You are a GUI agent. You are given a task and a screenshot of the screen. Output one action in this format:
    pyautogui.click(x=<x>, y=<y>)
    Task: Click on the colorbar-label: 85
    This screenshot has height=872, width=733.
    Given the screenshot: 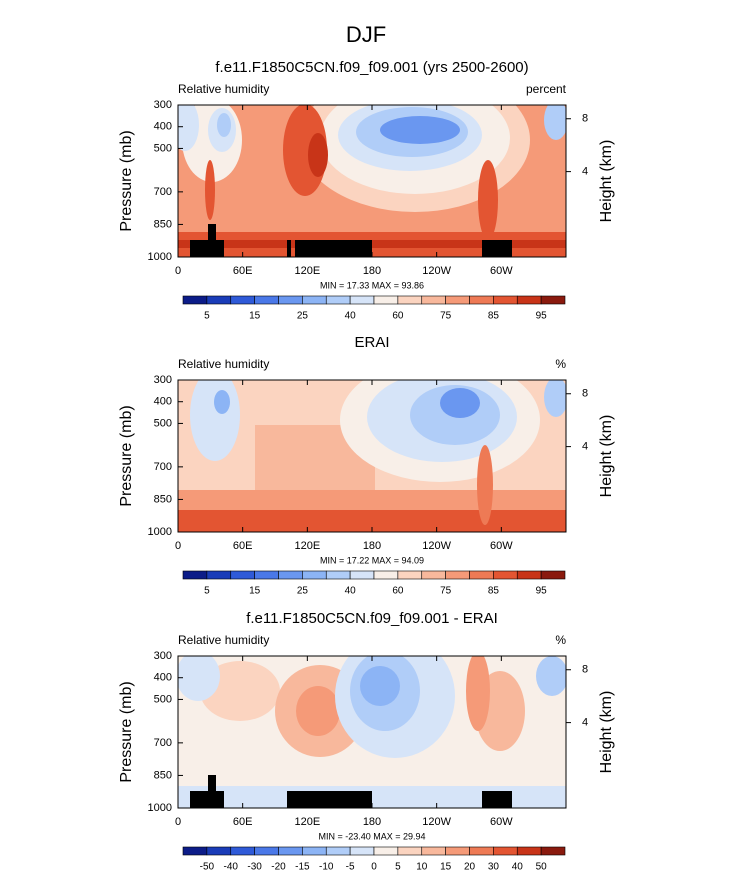 What is the action you would take?
    pyautogui.click(x=494, y=591)
    